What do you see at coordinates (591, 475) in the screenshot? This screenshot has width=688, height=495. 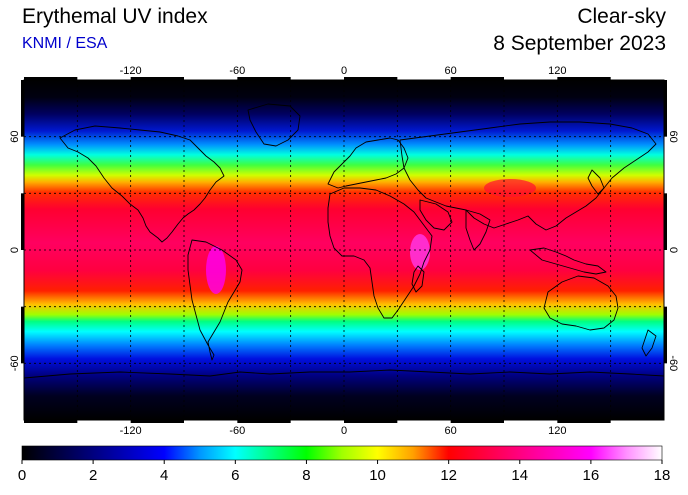 I see `colorbar-tick-label: 16` at bounding box center [591, 475].